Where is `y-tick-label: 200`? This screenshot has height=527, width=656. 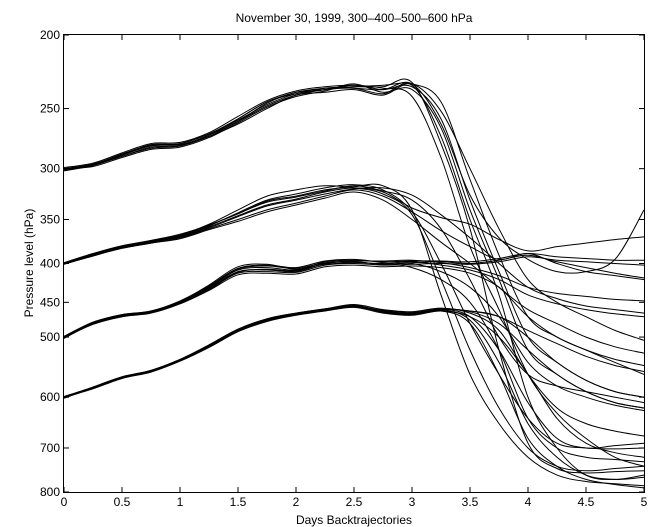
y-tick-label: 200 is located at coordinates (50, 35).